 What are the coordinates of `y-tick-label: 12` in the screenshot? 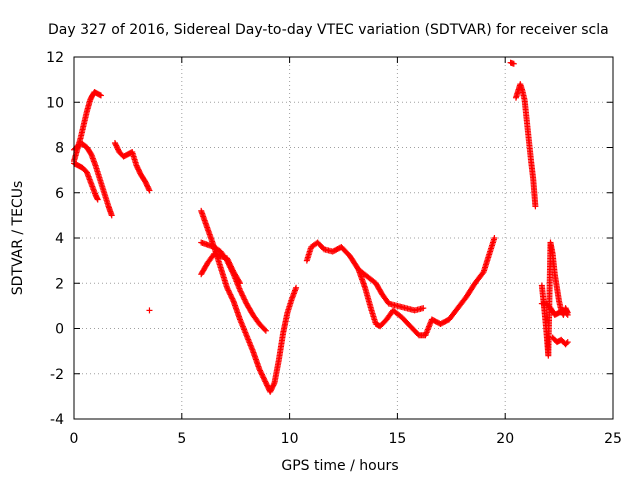 It's located at (55, 58).